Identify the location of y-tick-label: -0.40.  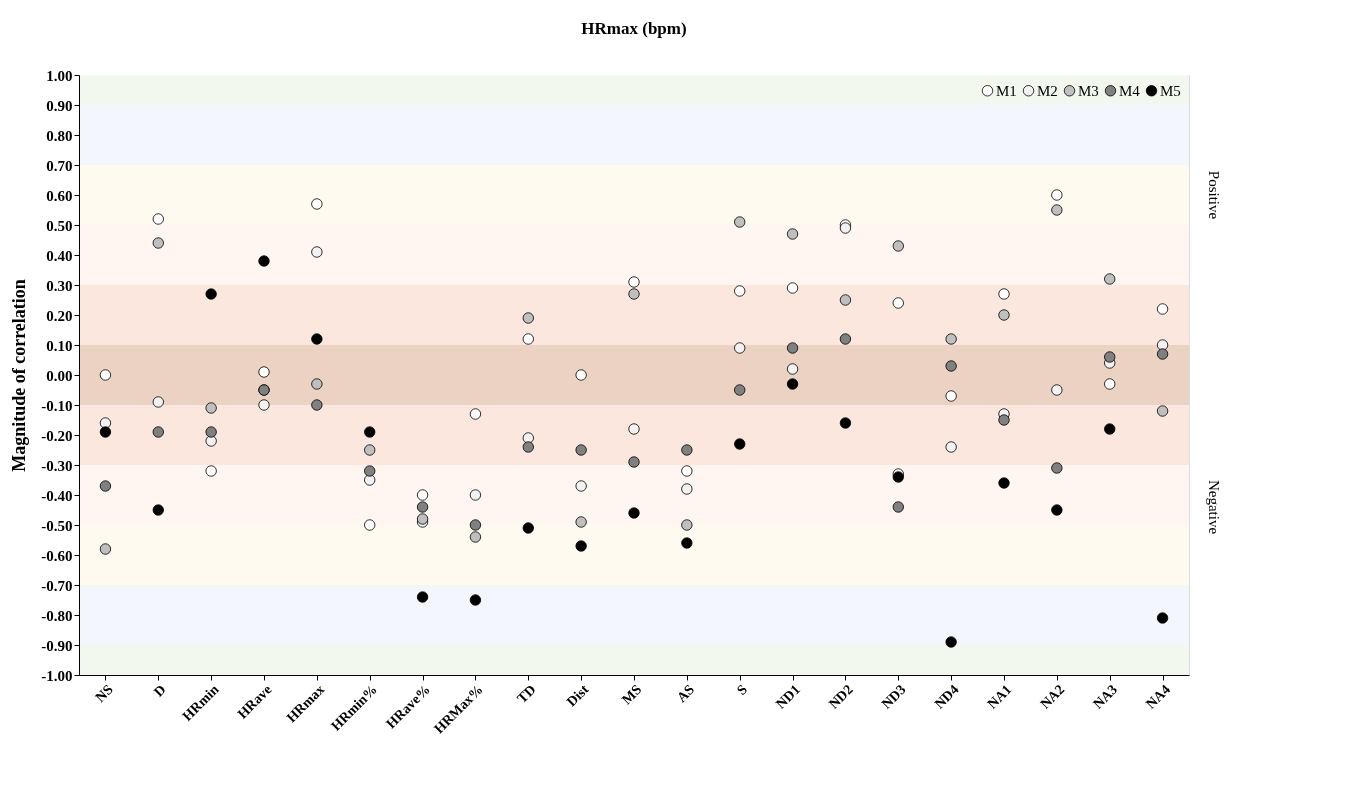
(57, 495).